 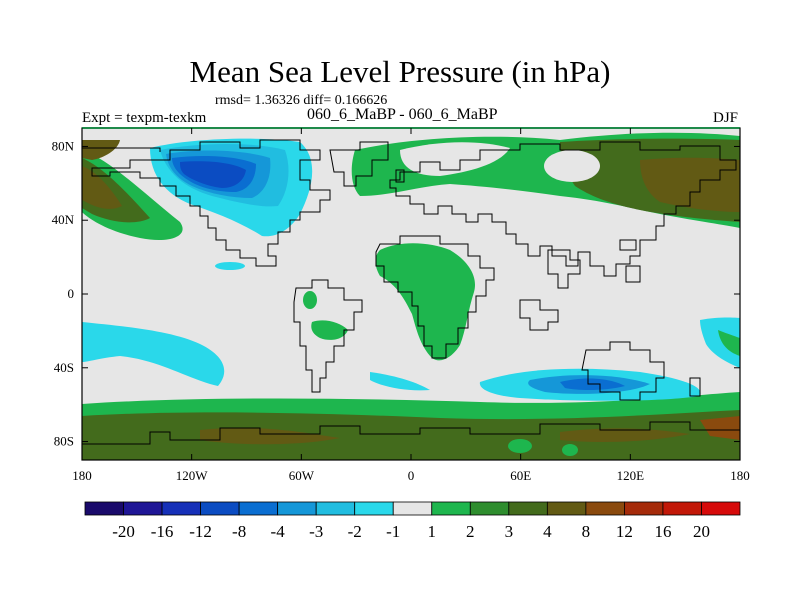 What do you see at coordinates (509, 531) in the screenshot?
I see `colorbar-label-10: 3` at bounding box center [509, 531].